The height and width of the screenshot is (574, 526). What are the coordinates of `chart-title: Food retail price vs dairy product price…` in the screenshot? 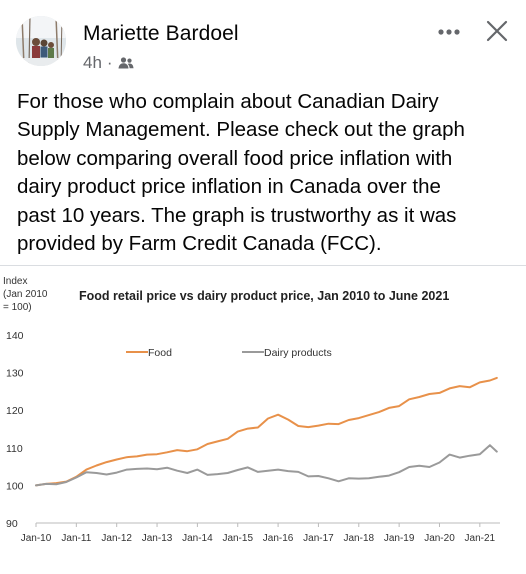 It's located at (264, 296).